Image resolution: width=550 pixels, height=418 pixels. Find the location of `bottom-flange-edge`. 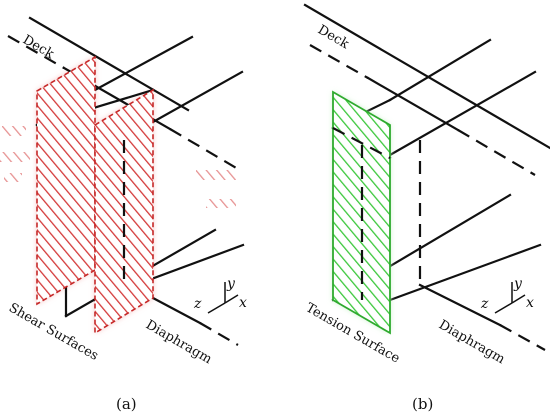

bottom-flange-edge is located at coordinates (176, 310).